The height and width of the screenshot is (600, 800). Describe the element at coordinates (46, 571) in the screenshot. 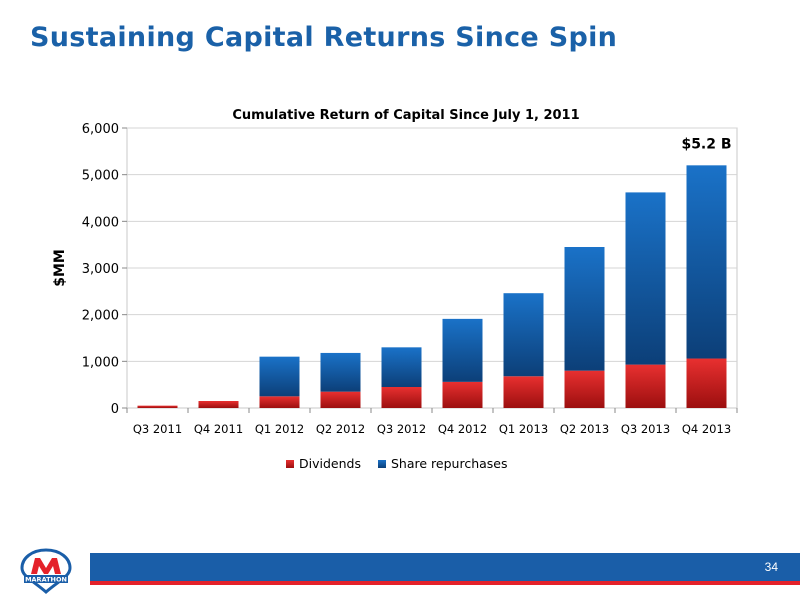

I see `marathon-logo-icon: MARATHON` at that location.